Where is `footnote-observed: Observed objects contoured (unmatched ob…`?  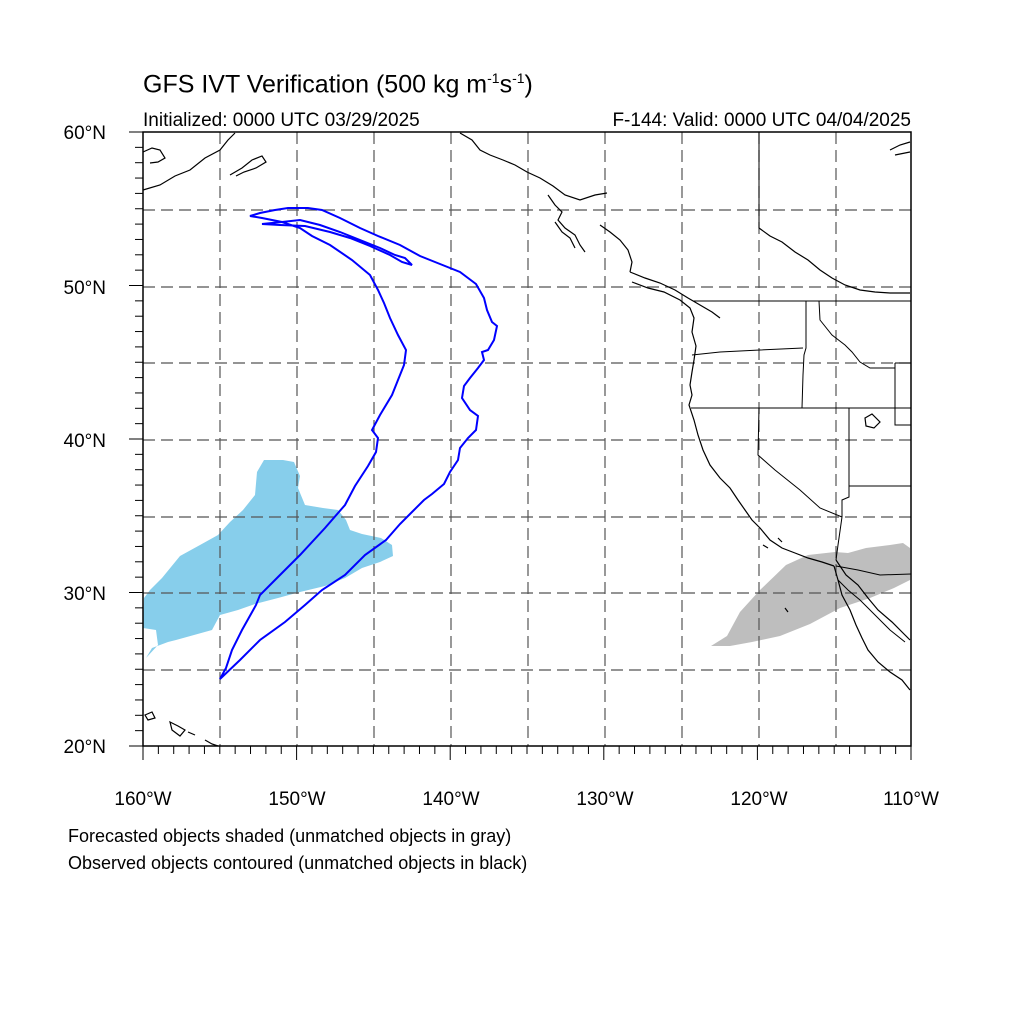
footnote-observed: Observed objects contoured (unmatched ob… is located at coordinates (298, 863).